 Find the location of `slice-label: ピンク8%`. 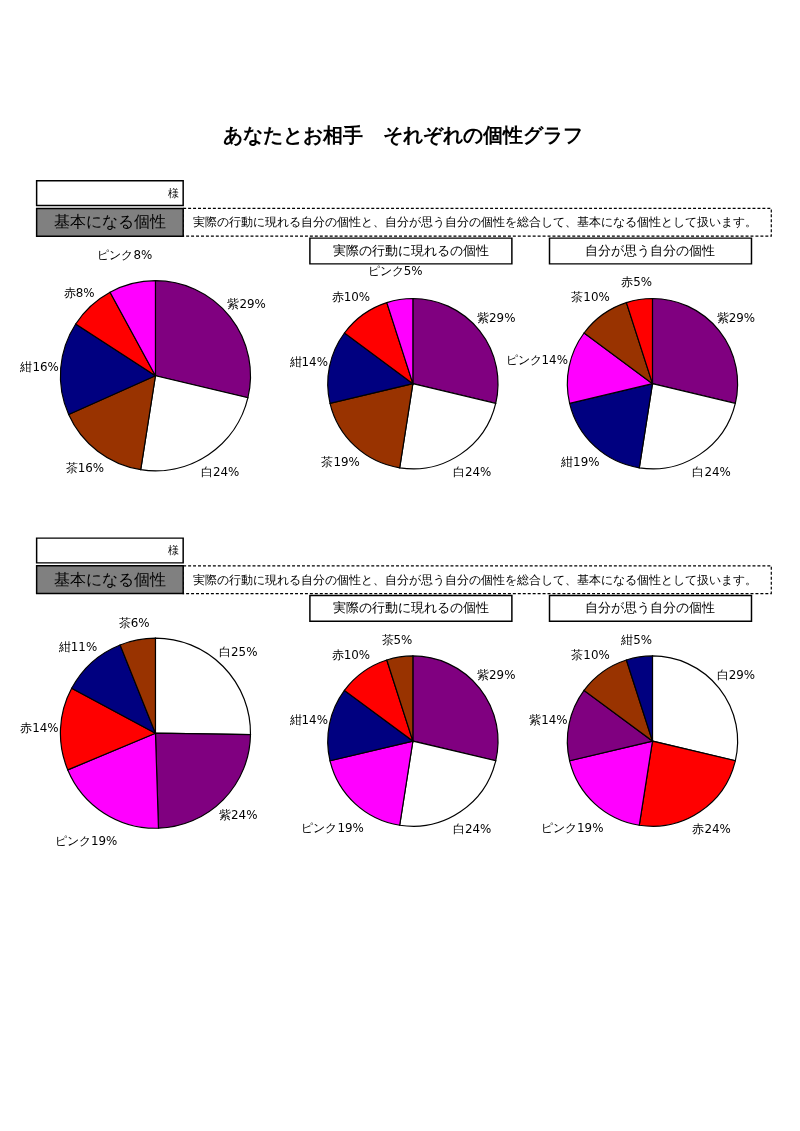

slice-label: ピンク8% is located at coordinates (125, 255).